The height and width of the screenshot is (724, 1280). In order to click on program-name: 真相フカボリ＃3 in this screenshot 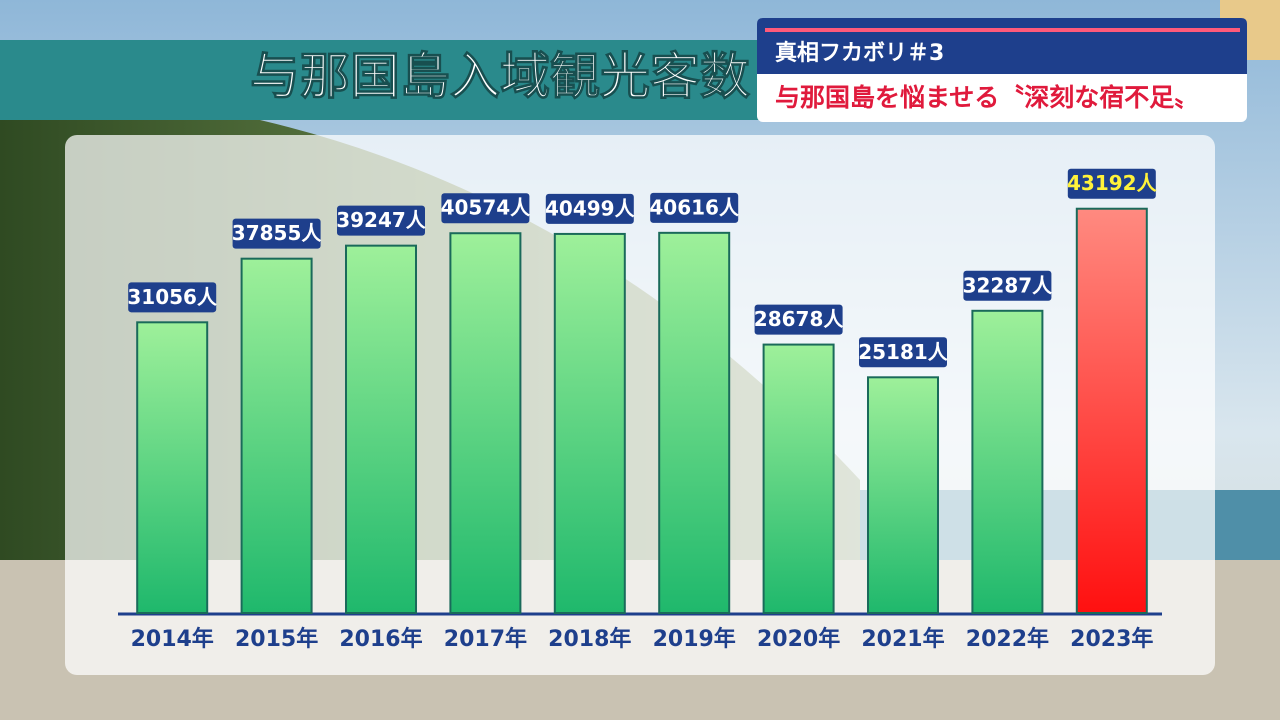, I will do `click(859, 53)`.